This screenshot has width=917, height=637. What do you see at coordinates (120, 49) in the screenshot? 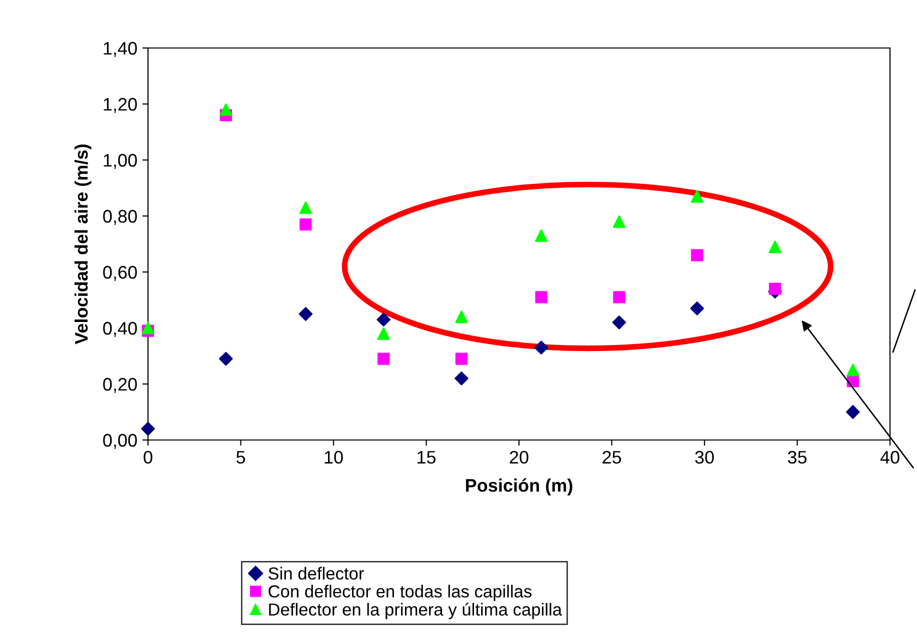
I see `y-tick-label: 1,40` at bounding box center [120, 49].